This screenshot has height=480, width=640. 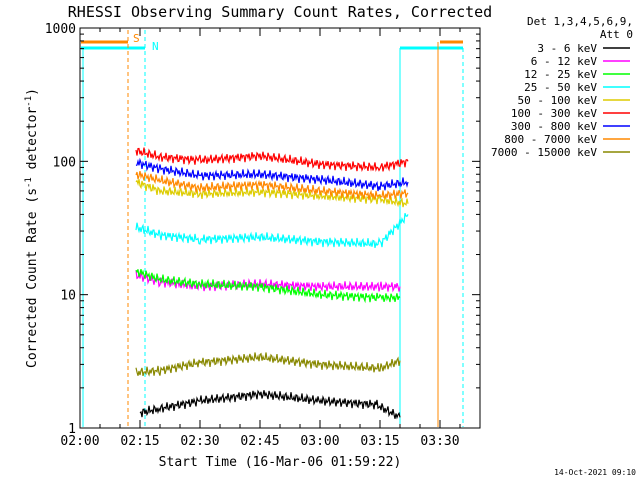 I want to click on x-tick-label: 02:45, so click(x=259, y=441).